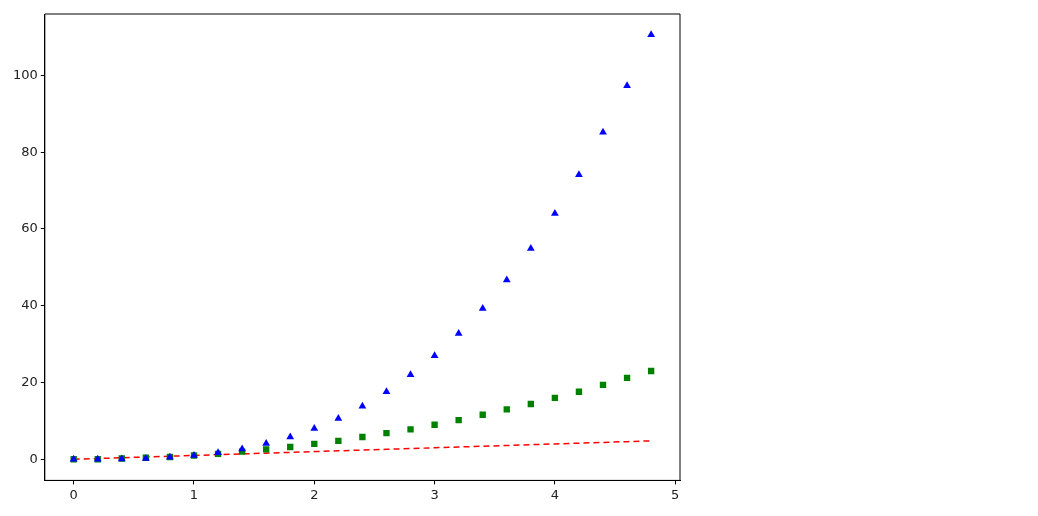  I want to click on y-tick-label: 80, so click(29, 151).